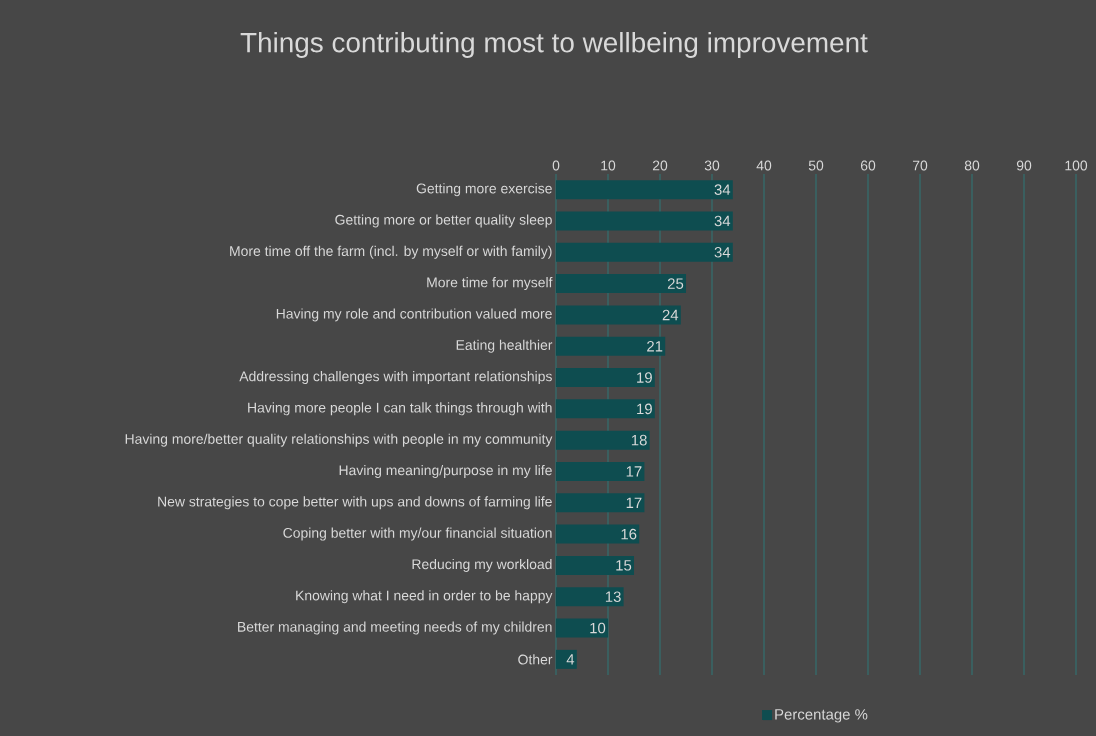 The image size is (1096, 736). I want to click on data-label: 21, so click(655, 346).